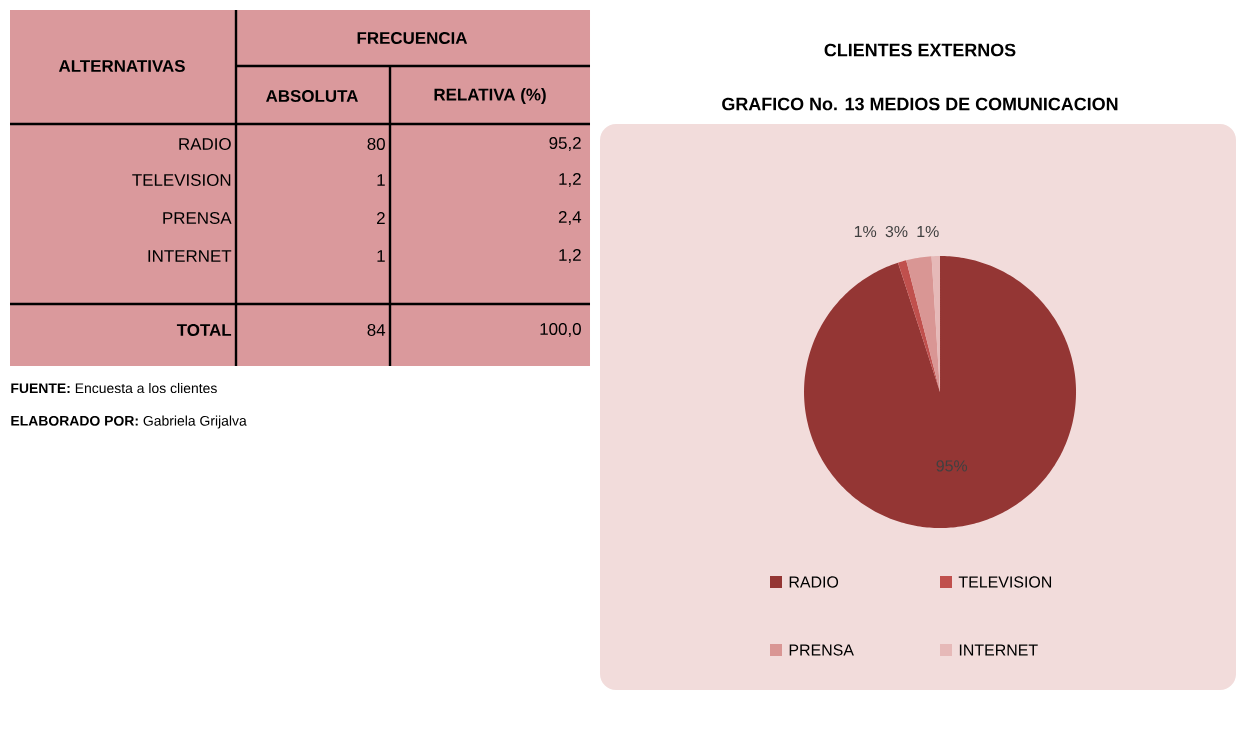  What do you see at coordinates (570, 218) in the screenshot?
I see `text: 2,4` at bounding box center [570, 218].